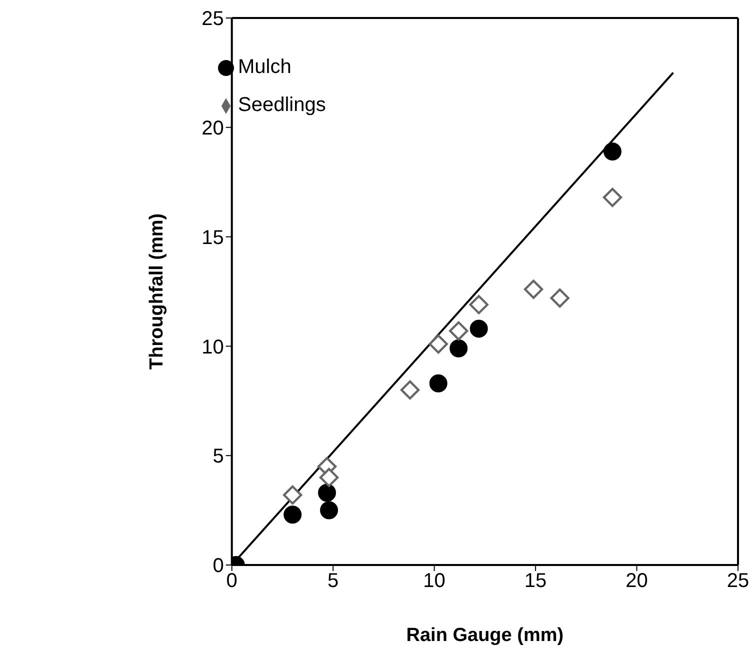 This screenshot has height=666, width=750. I want to click on legend-label: Seedlings, so click(282, 105).